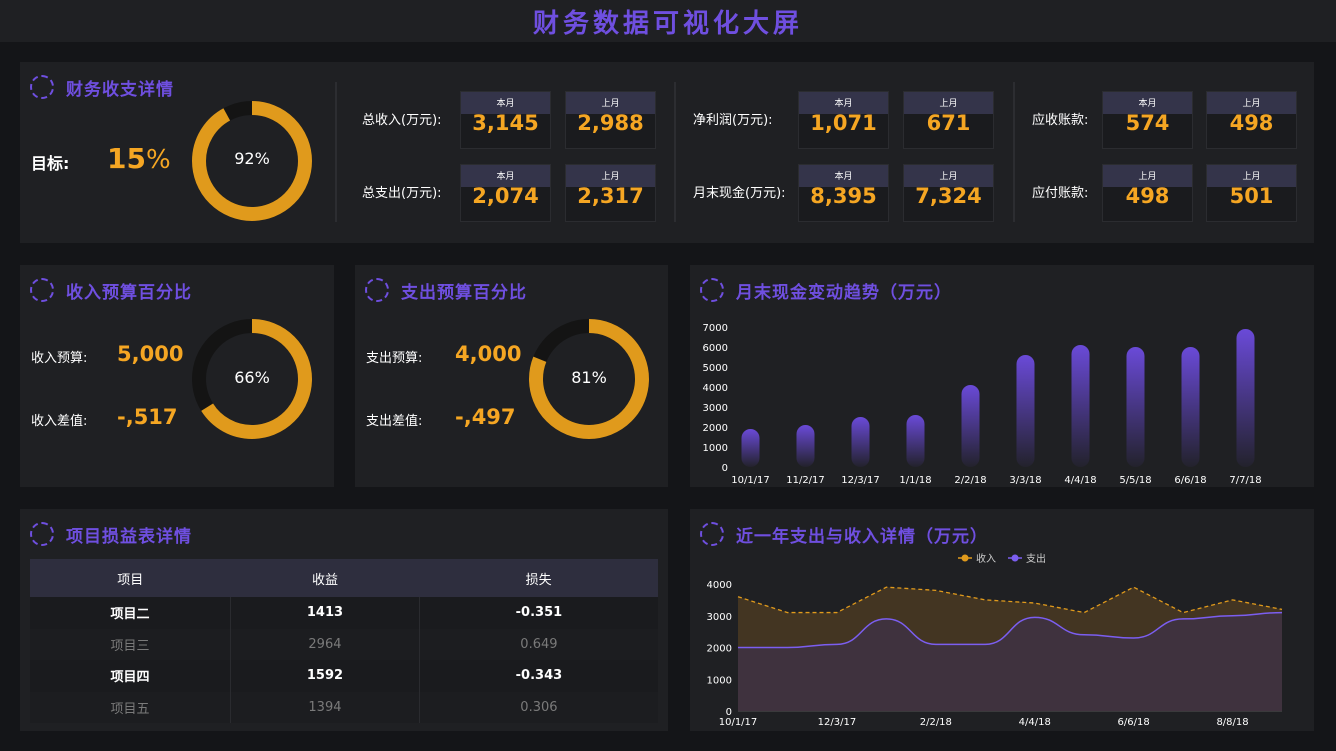  Describe the element at coordinates (1060, 120) in the screenshot. I see `kpi-label: 应收账款:` at that location.